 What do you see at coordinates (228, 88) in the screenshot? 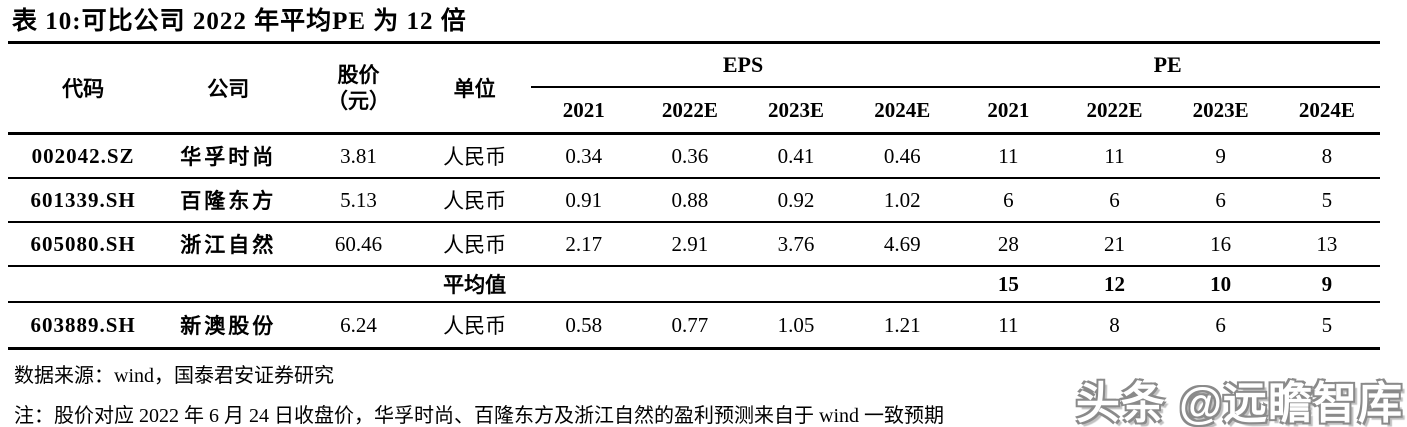
I see `col-header-company: 公司` at bounding box center [228, 88].